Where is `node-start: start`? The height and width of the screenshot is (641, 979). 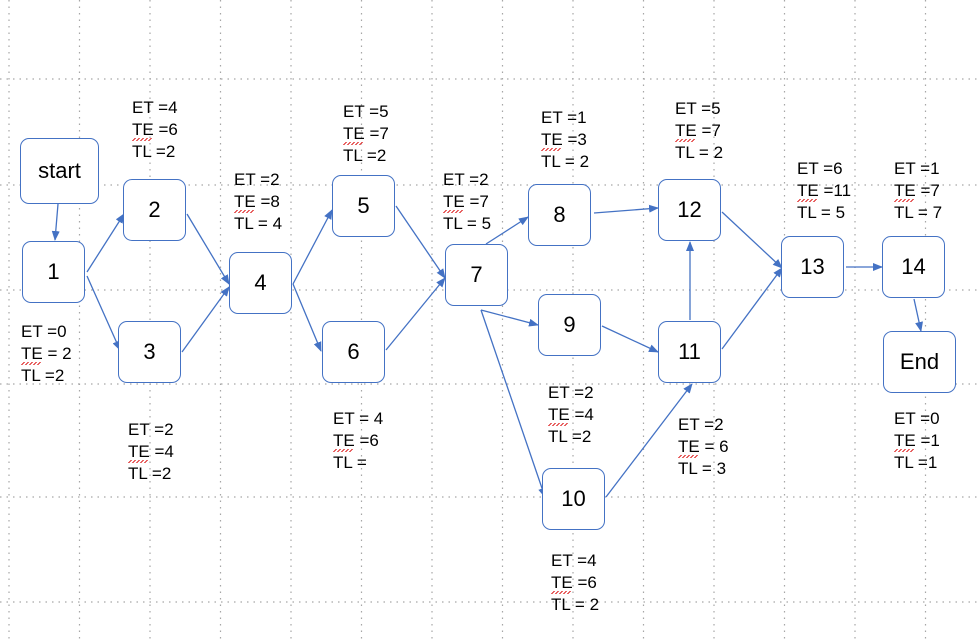
node-start: start is located at coordinates (59, 171).